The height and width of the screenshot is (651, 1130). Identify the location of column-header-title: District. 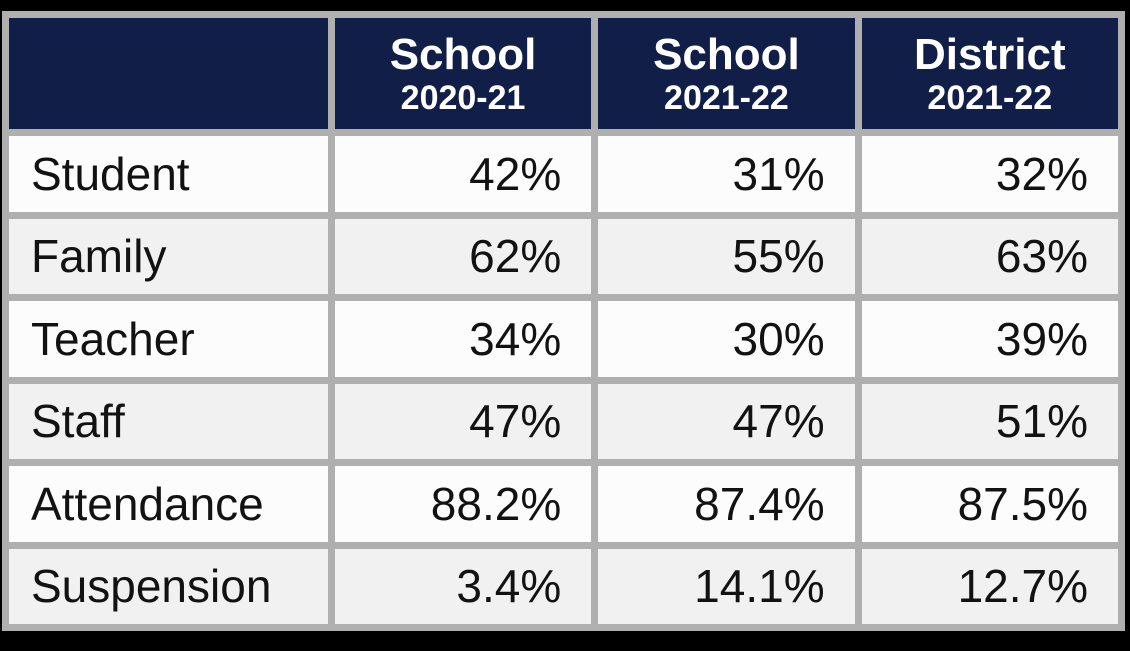
(990, 54).